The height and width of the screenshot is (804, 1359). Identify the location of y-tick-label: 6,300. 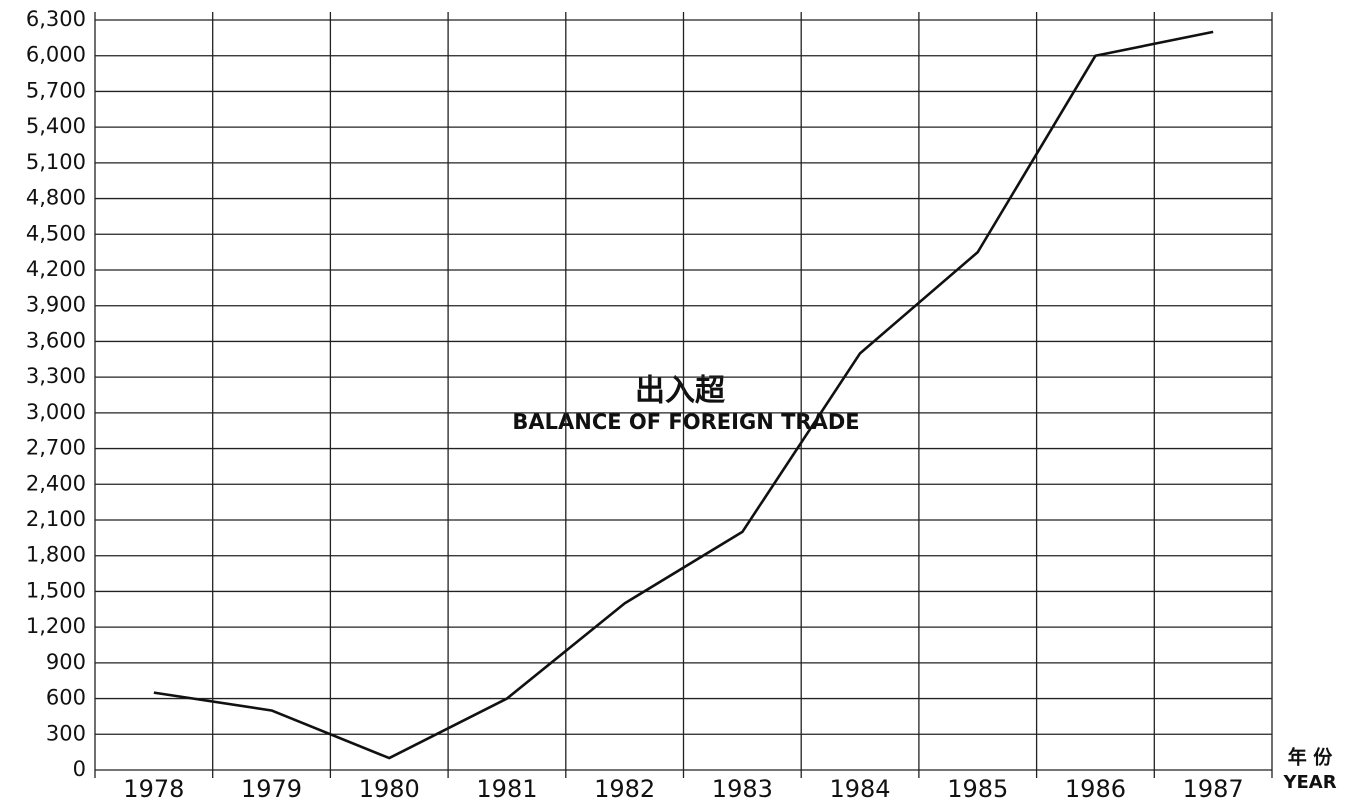
(56, 19).